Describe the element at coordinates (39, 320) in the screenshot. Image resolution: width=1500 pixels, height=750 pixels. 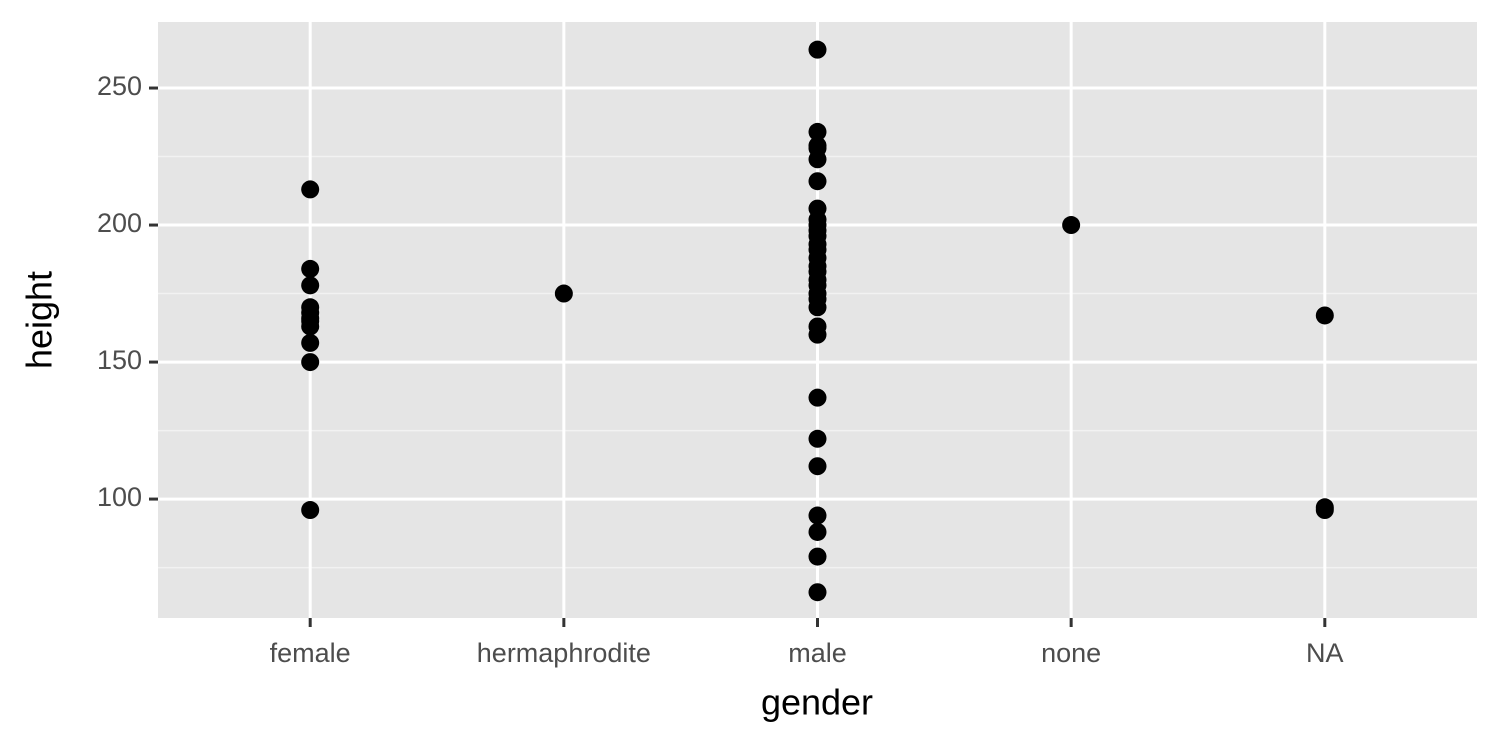
I see `y-axis-title: height` at that location.